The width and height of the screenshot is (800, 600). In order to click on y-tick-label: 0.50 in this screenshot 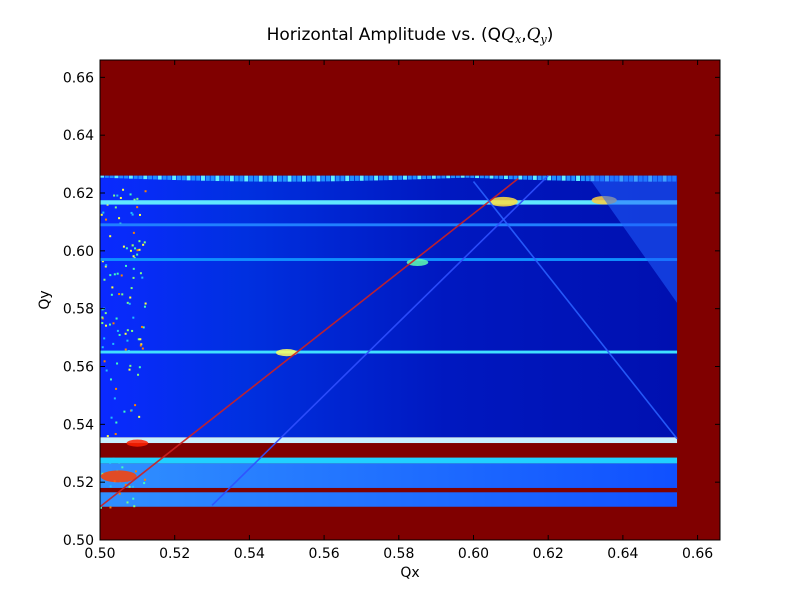, I will do `click(78, 541)`.